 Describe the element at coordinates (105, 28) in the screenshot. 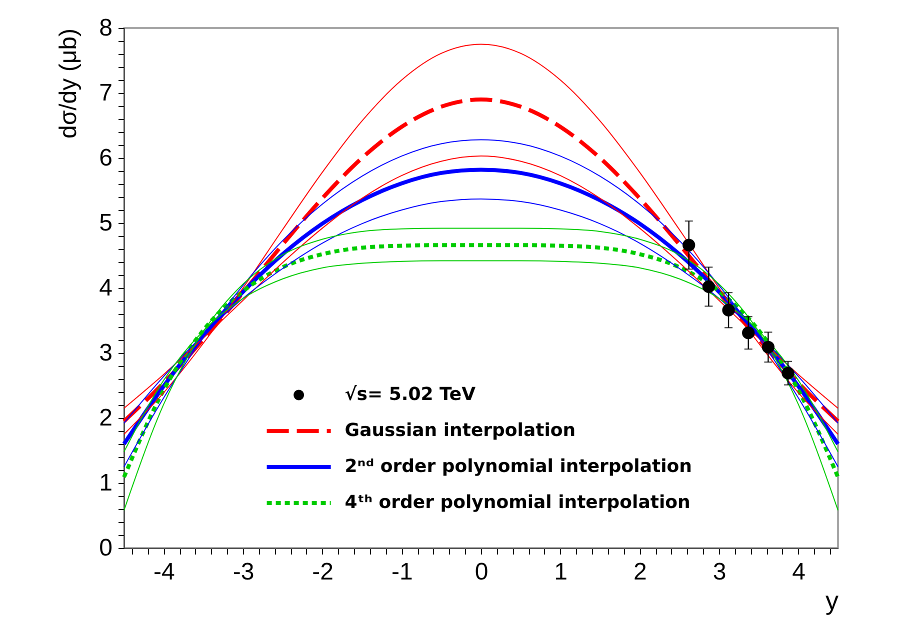

I see `y-tick-label: 8` at that location.